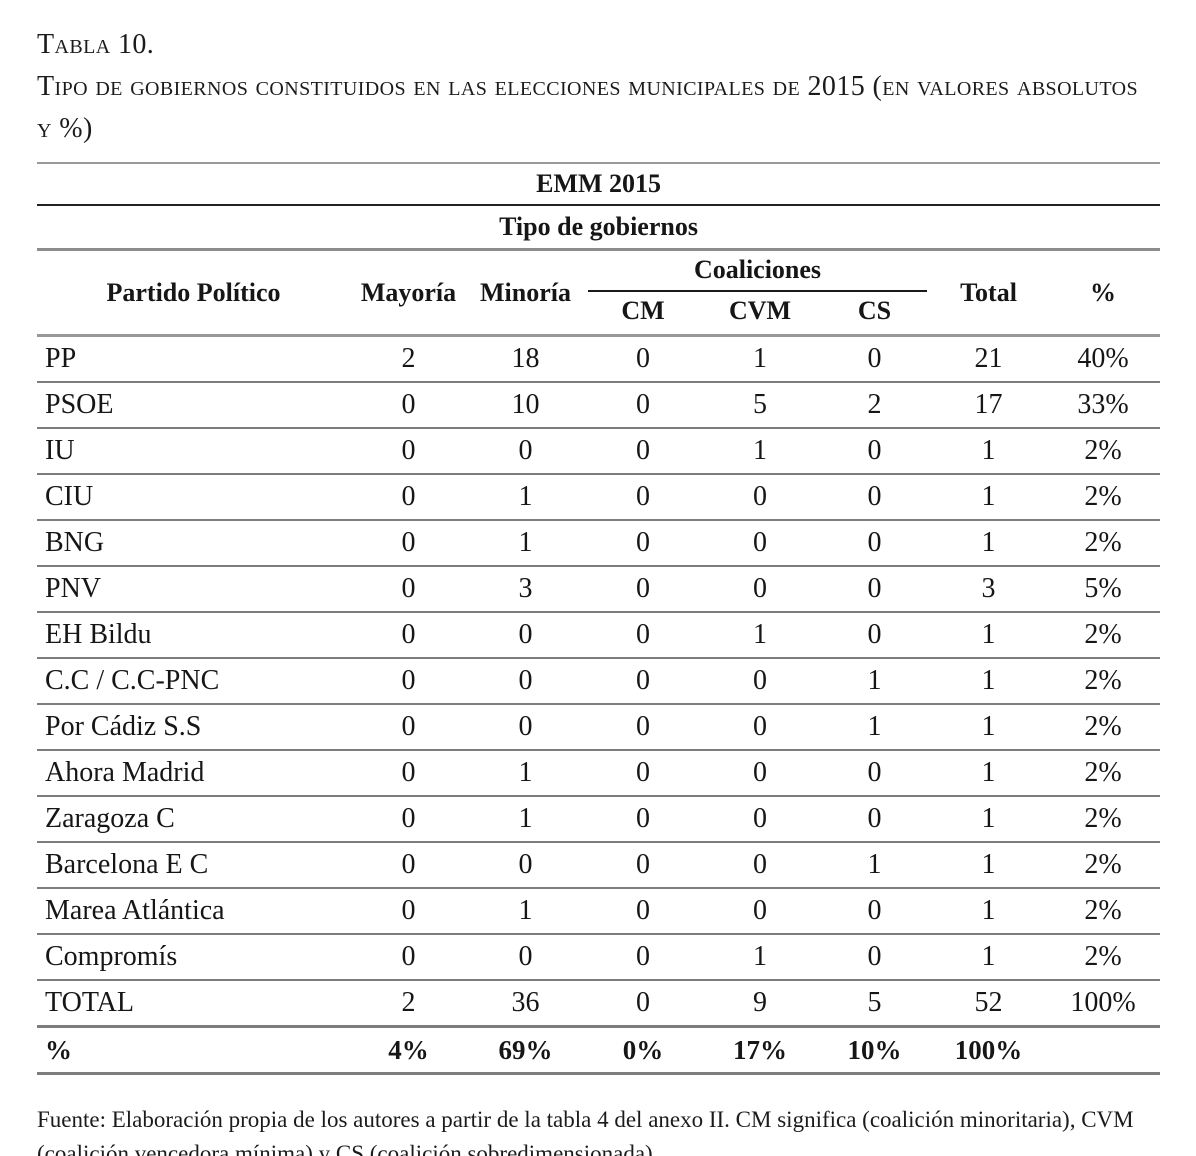 The height and width of the screenshot is (1156, 1196). Describe the element at coordinates (525, 1049) in the screenshot. I see `cell-minoria: 69%` at that location.